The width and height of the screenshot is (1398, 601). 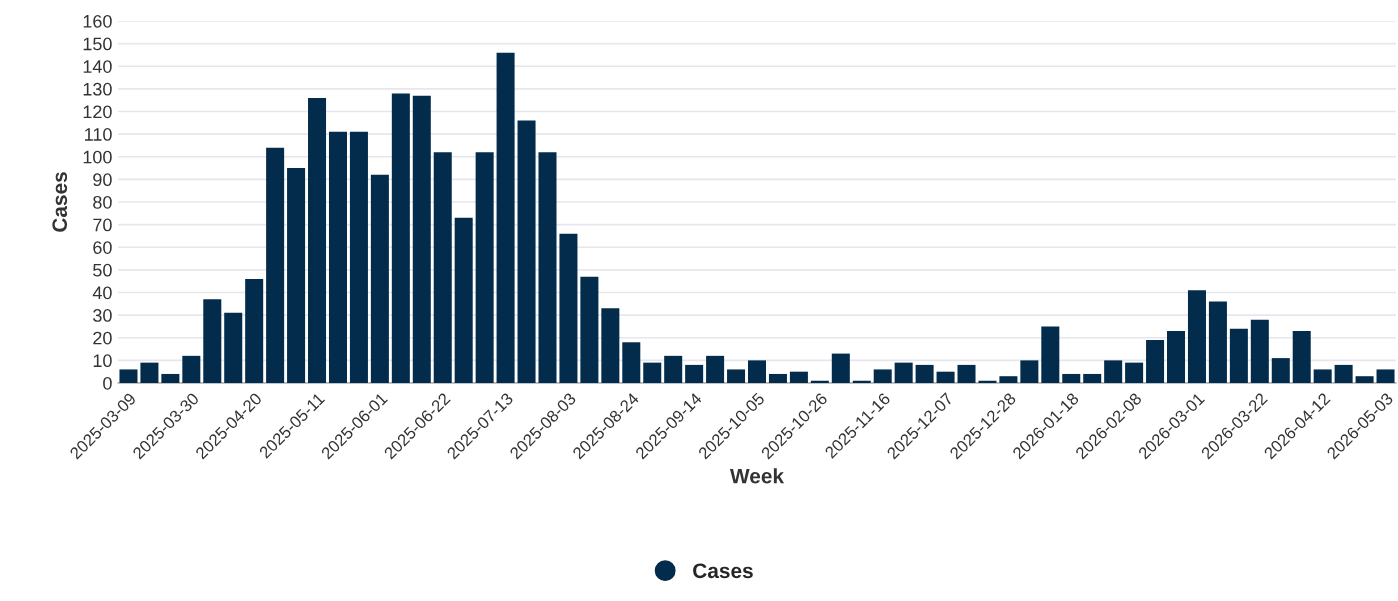 I want to click on y-axis-title: Cases, so click(x=60, y=202).